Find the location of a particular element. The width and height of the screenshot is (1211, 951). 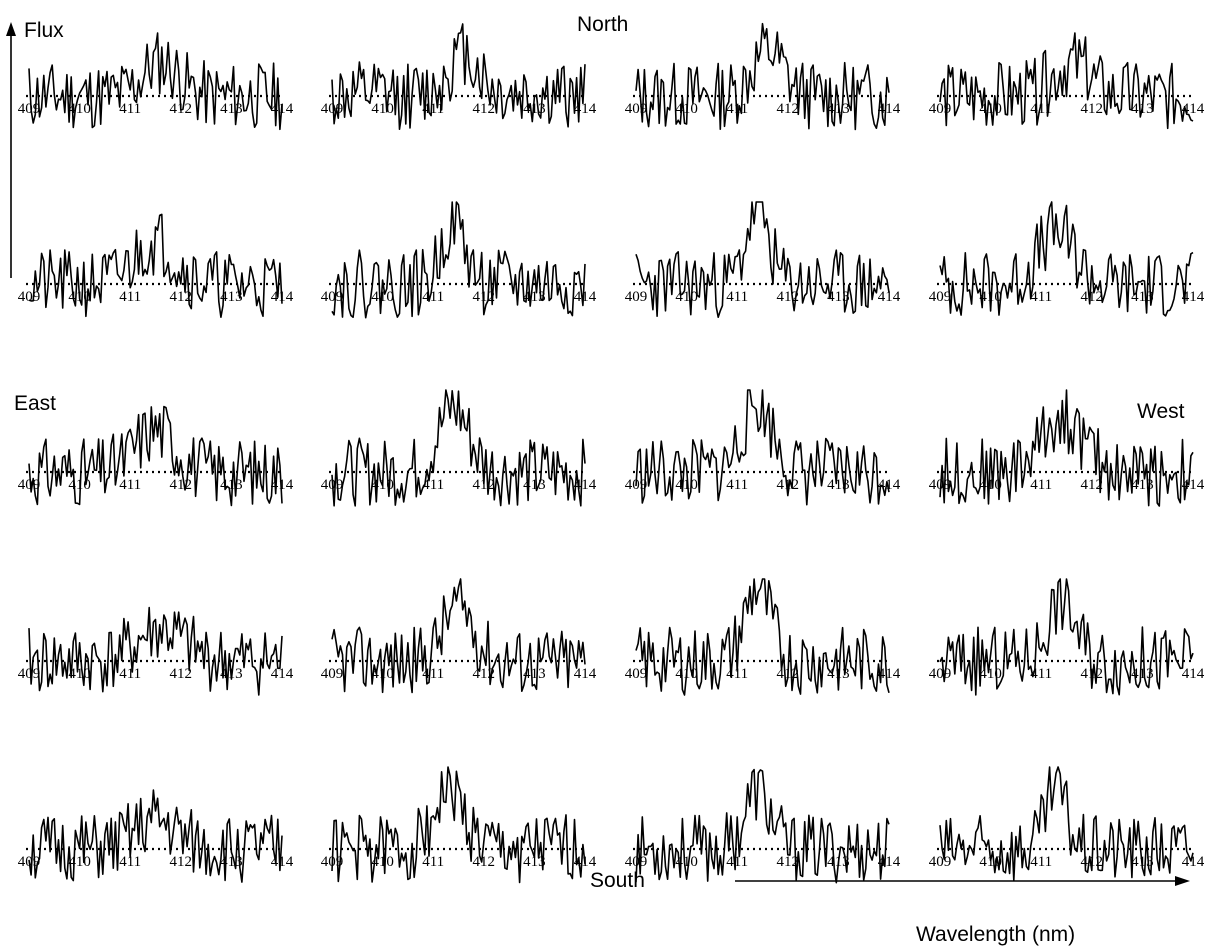

west-label: West is located at coordinates (1161, 411).